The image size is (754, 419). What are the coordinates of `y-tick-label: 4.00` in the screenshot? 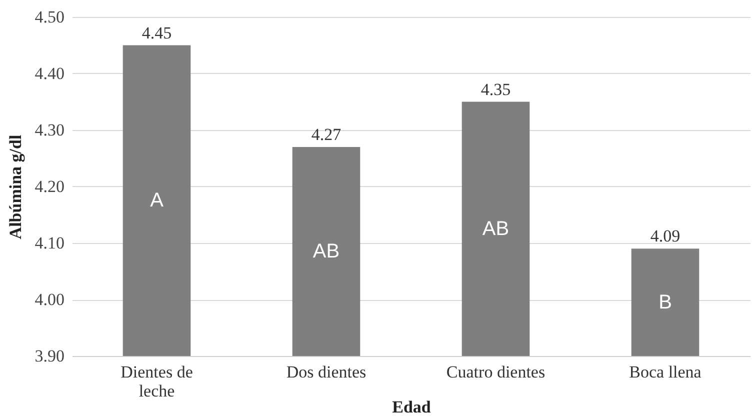 It's located at (49, 299).